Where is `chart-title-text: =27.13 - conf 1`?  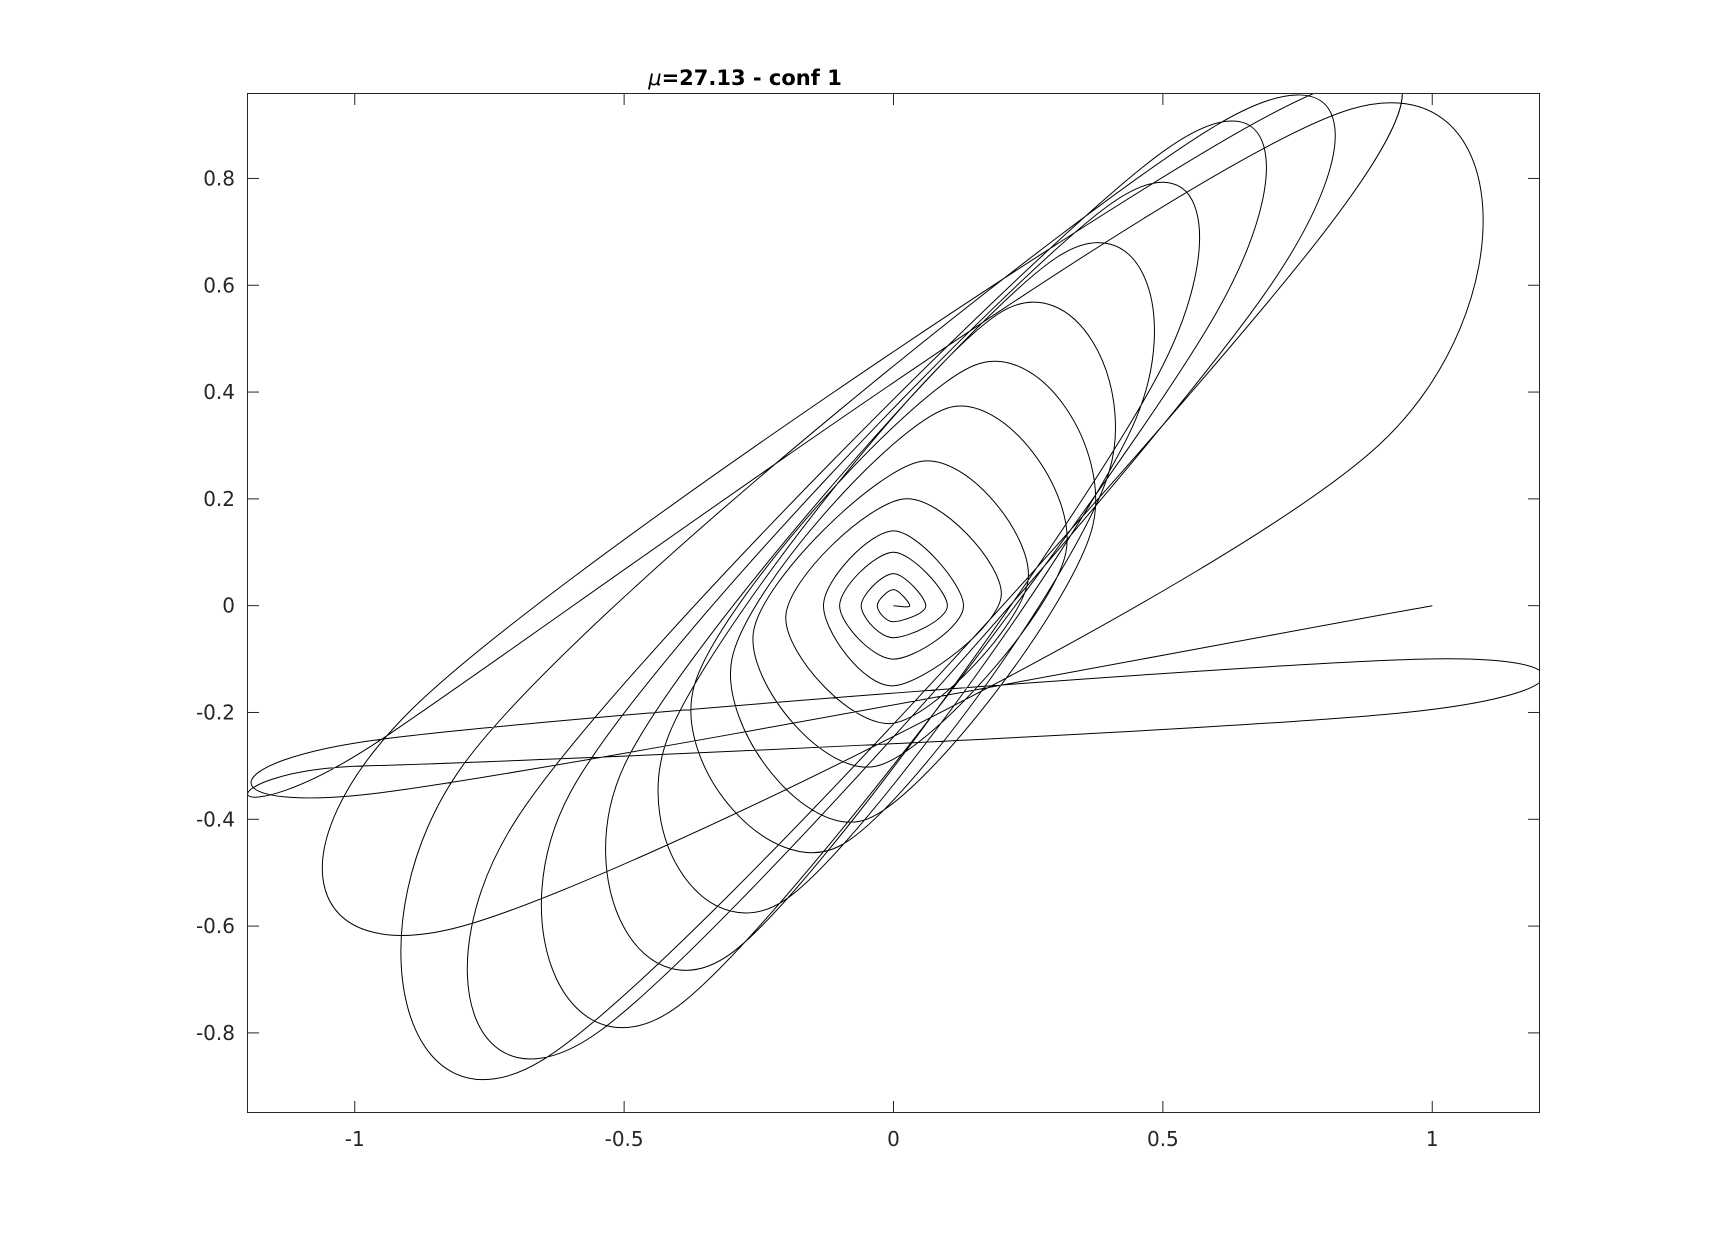 chart-title-text: =27.13 - conf 1 is located at coordinates (752, 78).